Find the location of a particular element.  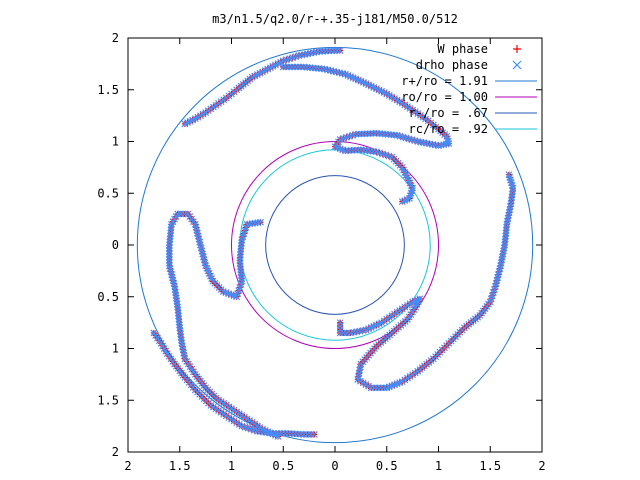

legend-cross-swatch is located at coordinates (517, 65).